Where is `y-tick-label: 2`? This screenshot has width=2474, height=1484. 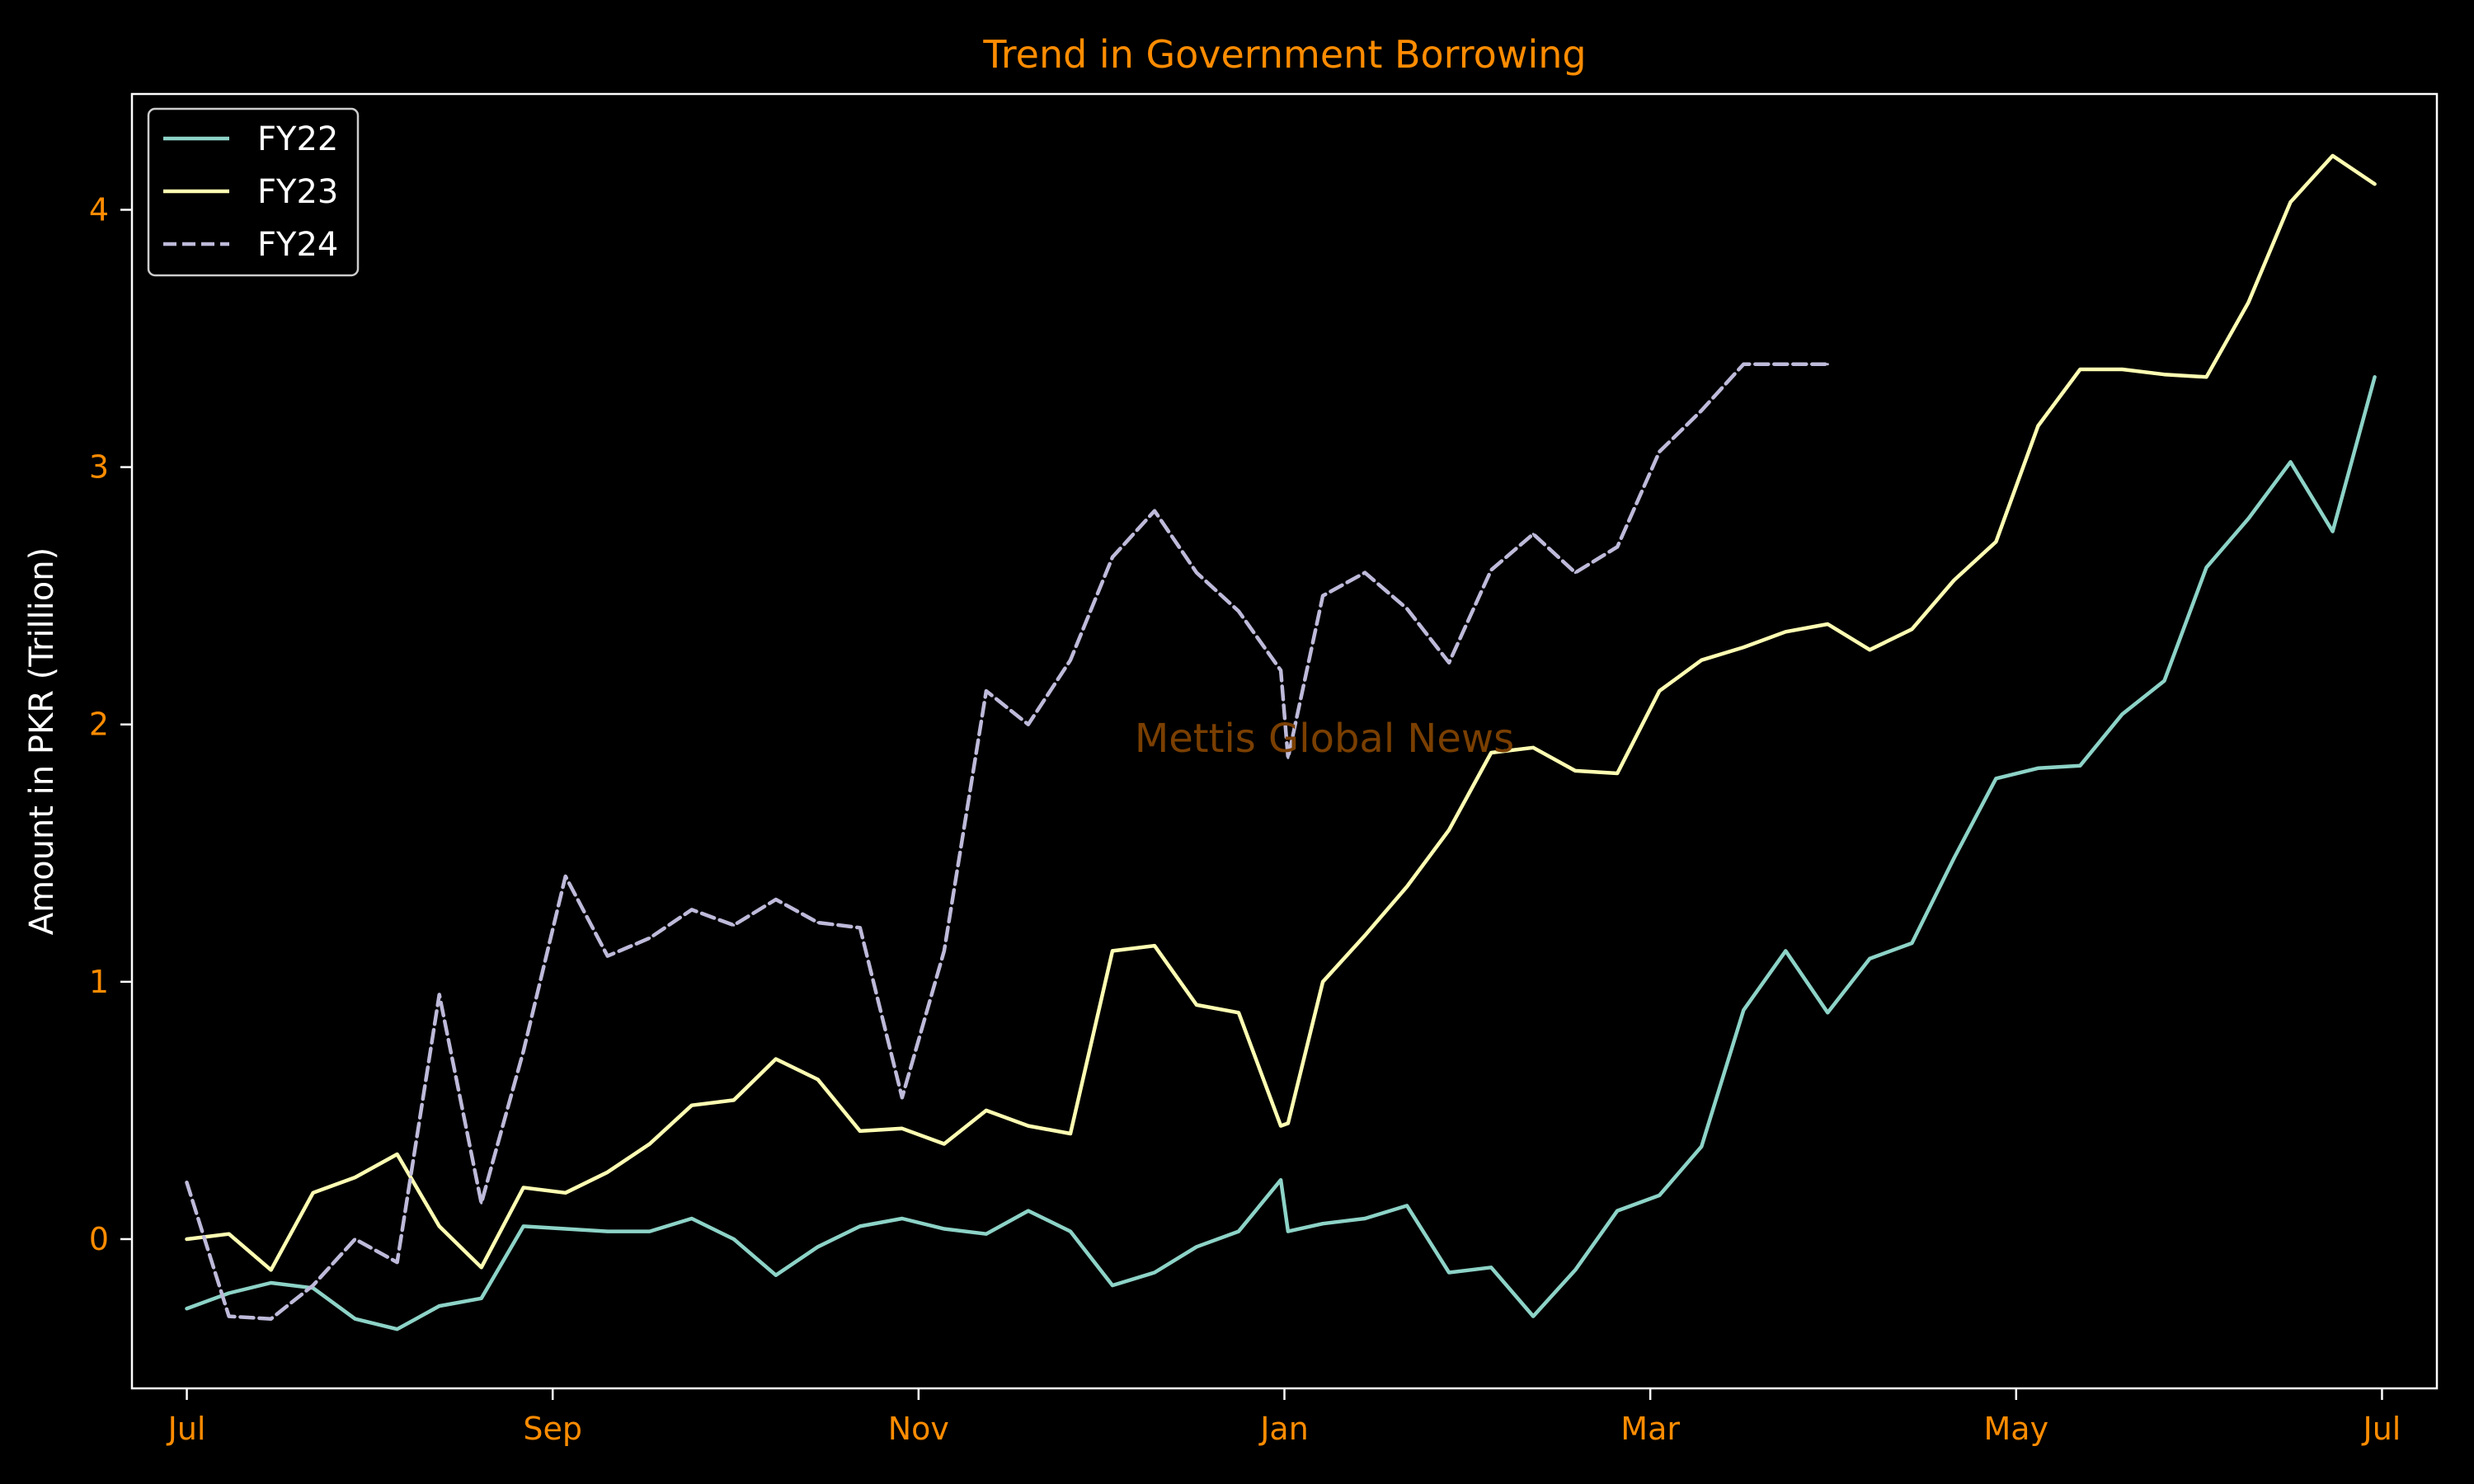
y-tick-label: 2 is located at coordinates (99, 725).